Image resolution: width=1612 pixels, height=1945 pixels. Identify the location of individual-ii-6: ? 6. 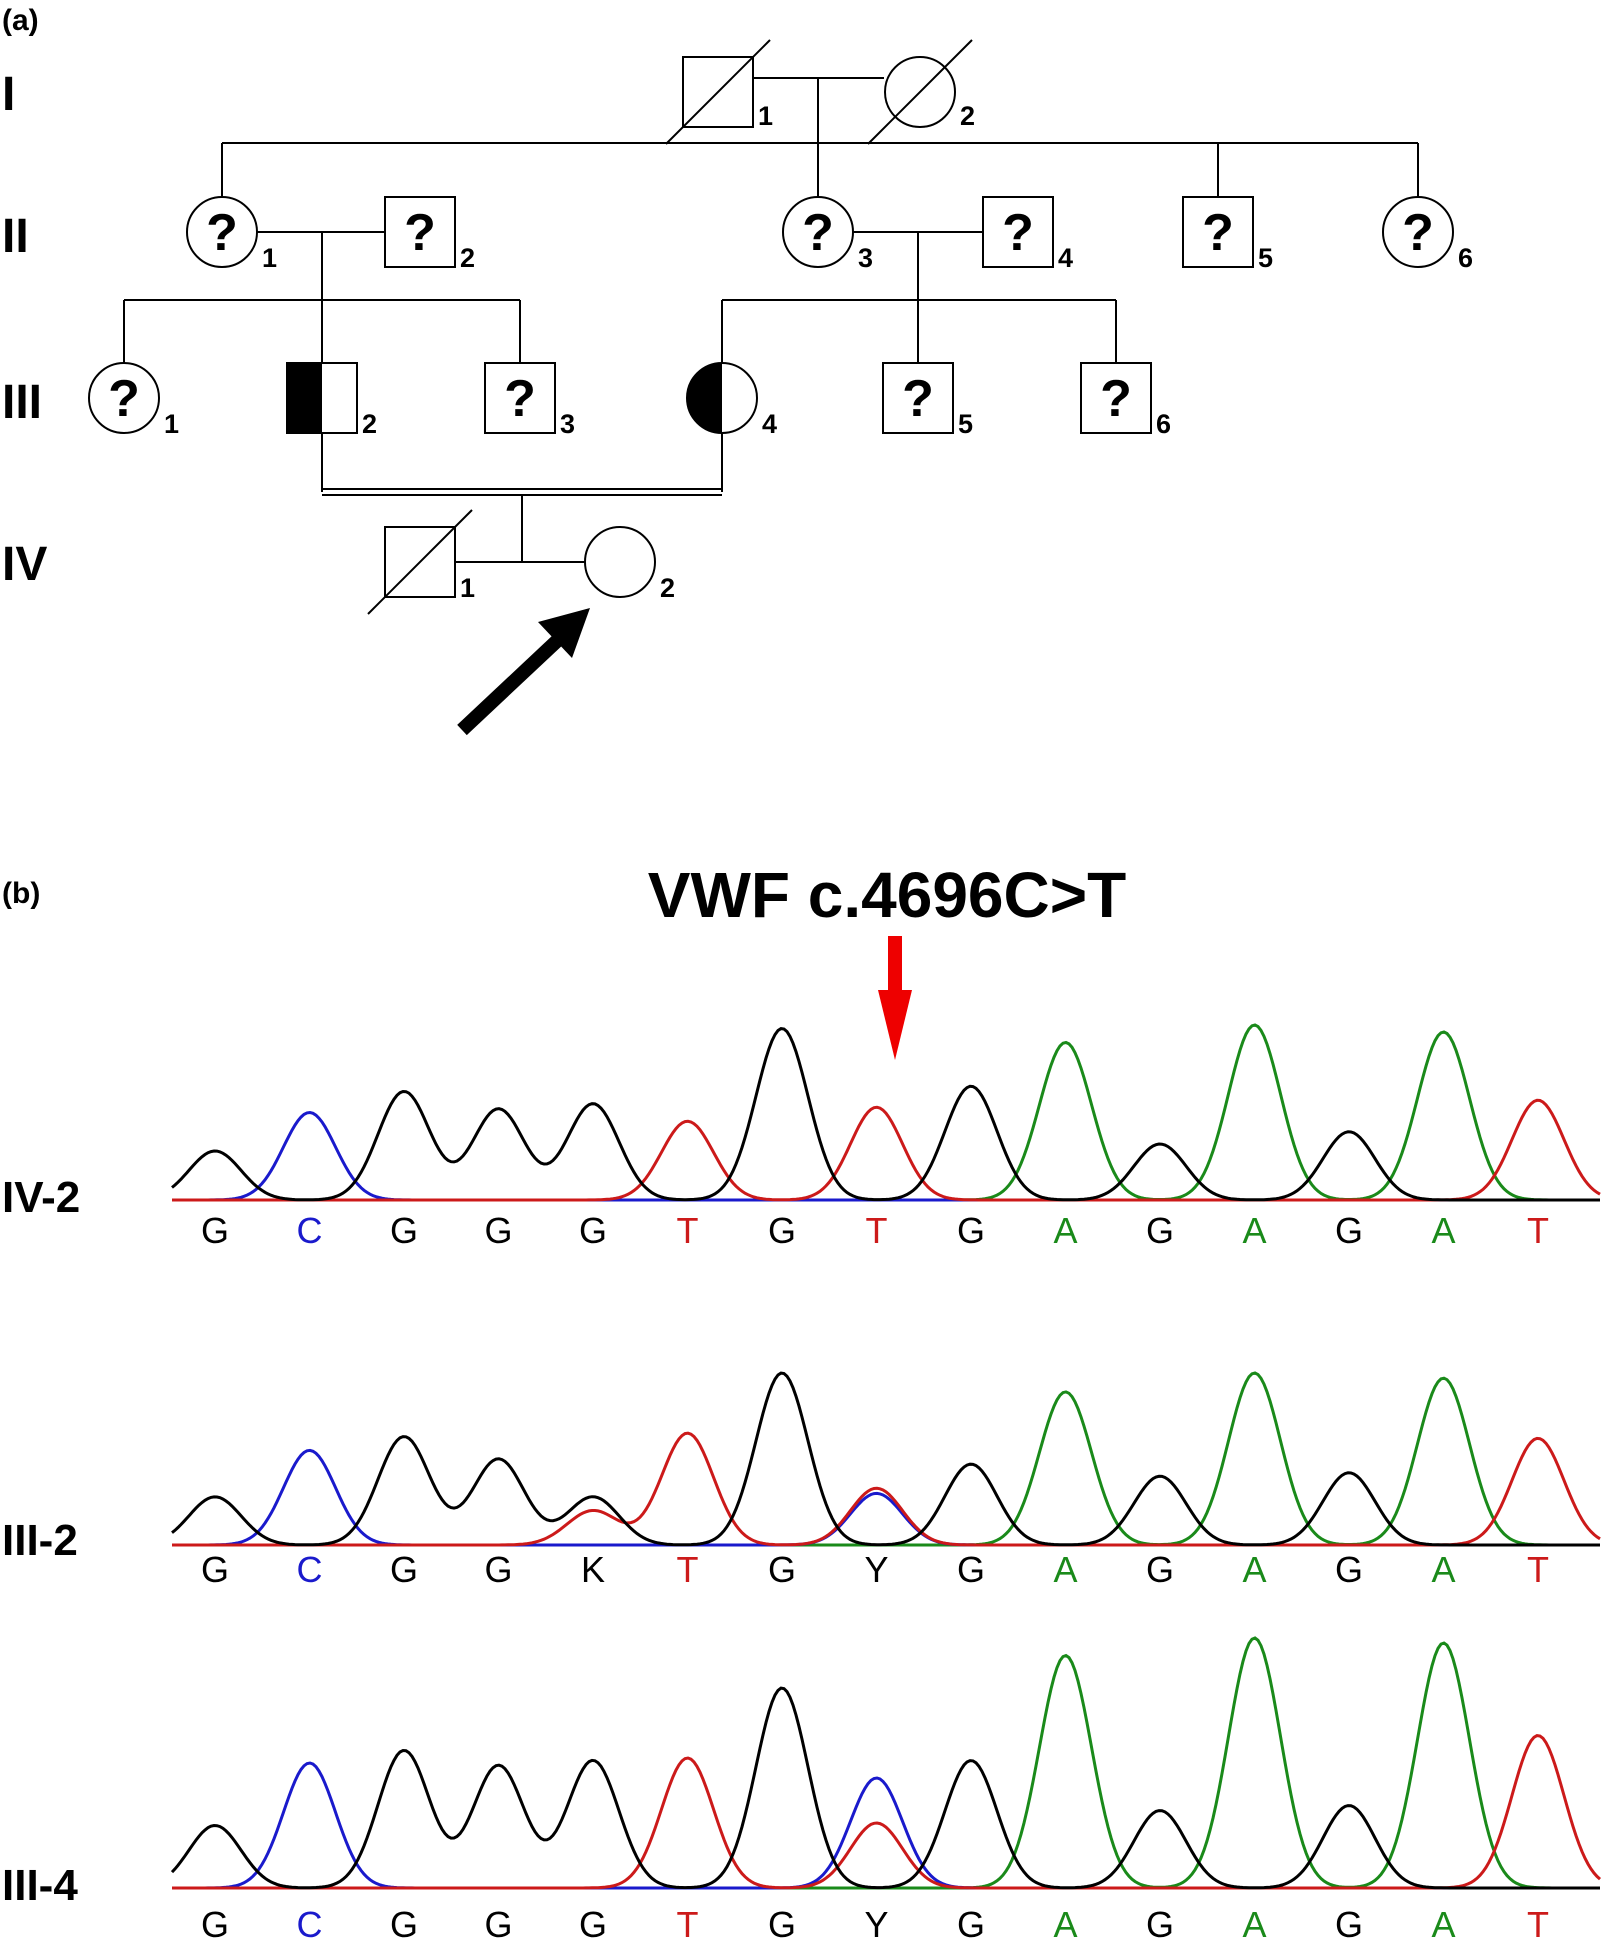
(1427, 234).